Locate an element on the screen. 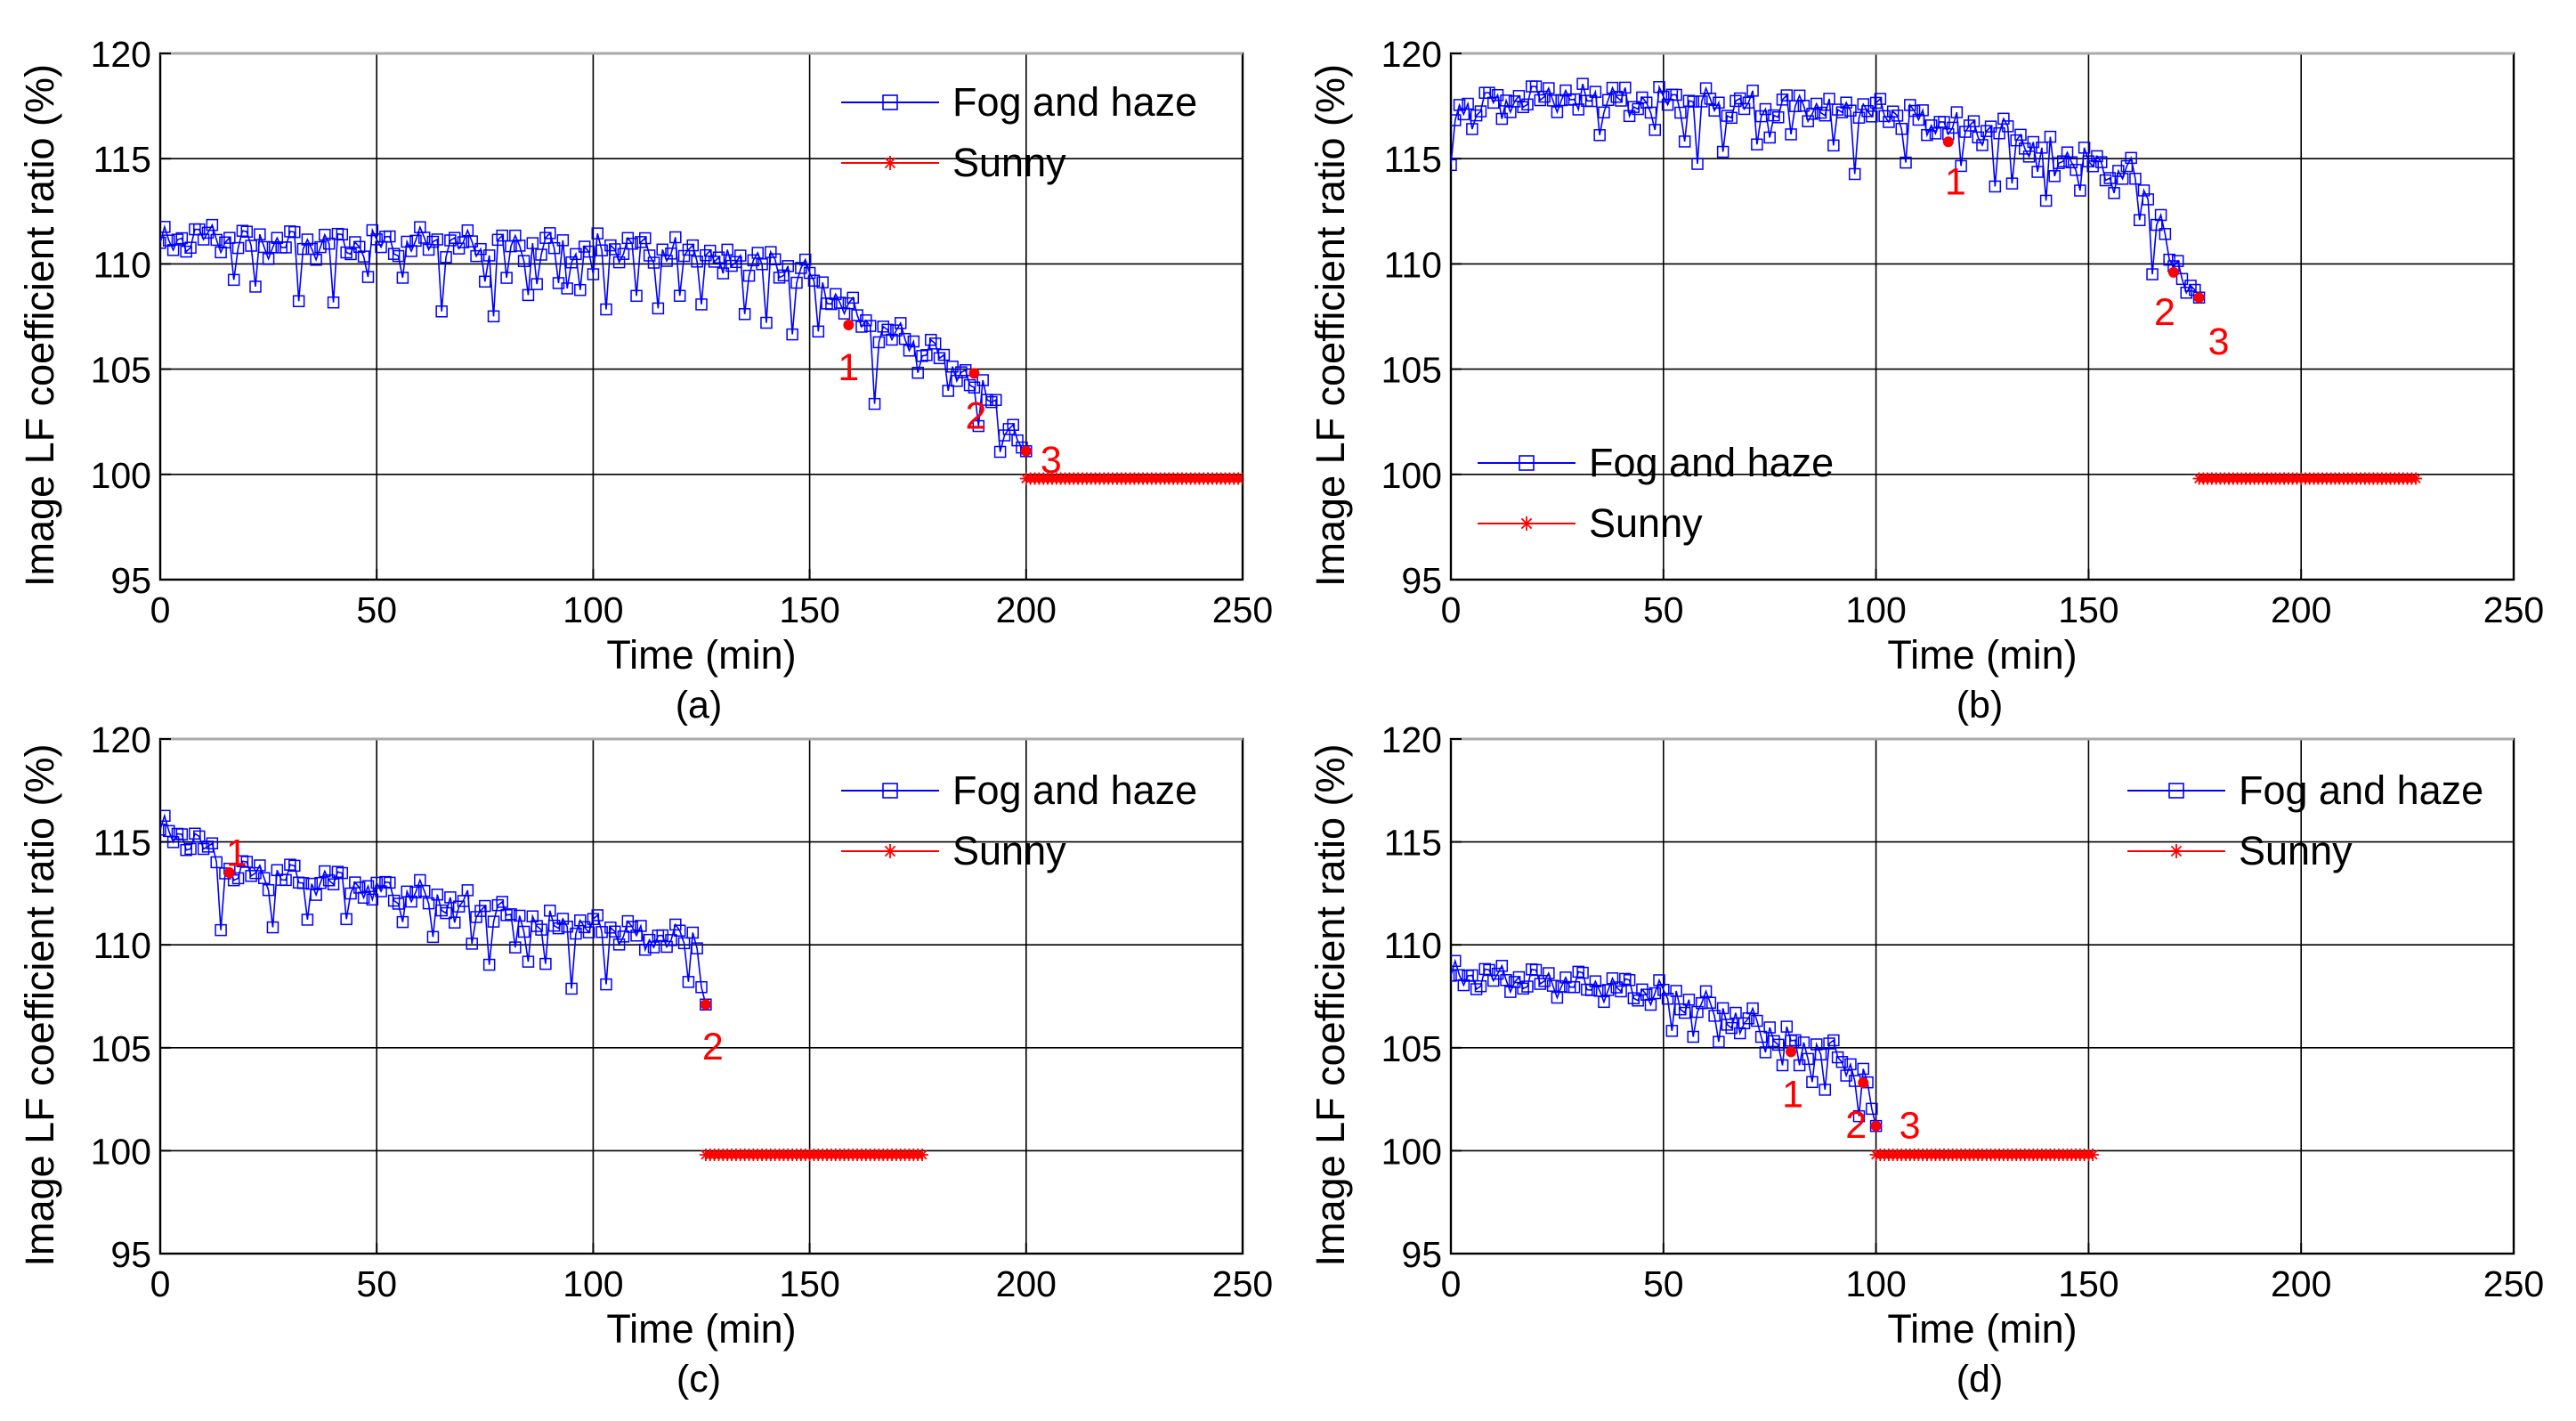 Image resolution: width=2576 pixels, height=1421 pixels. legend-sunny-label: Sunny is located at coordinates (2296, 850).